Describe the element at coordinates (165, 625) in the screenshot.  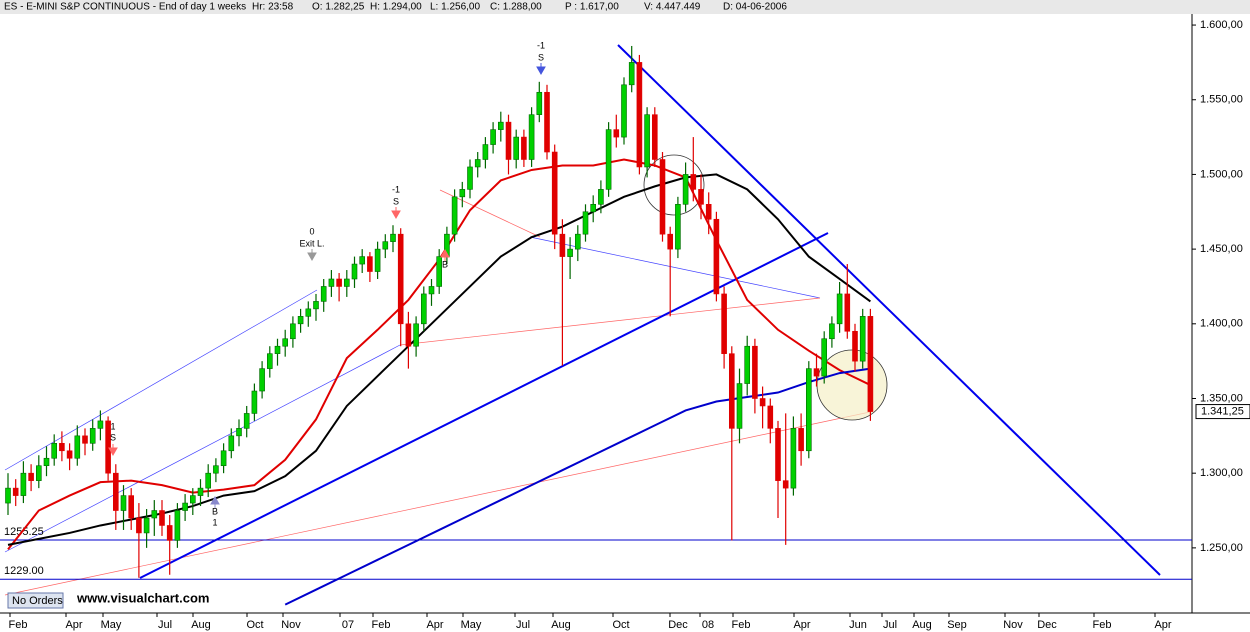
I see `x-tick-label: Jul` at that location.